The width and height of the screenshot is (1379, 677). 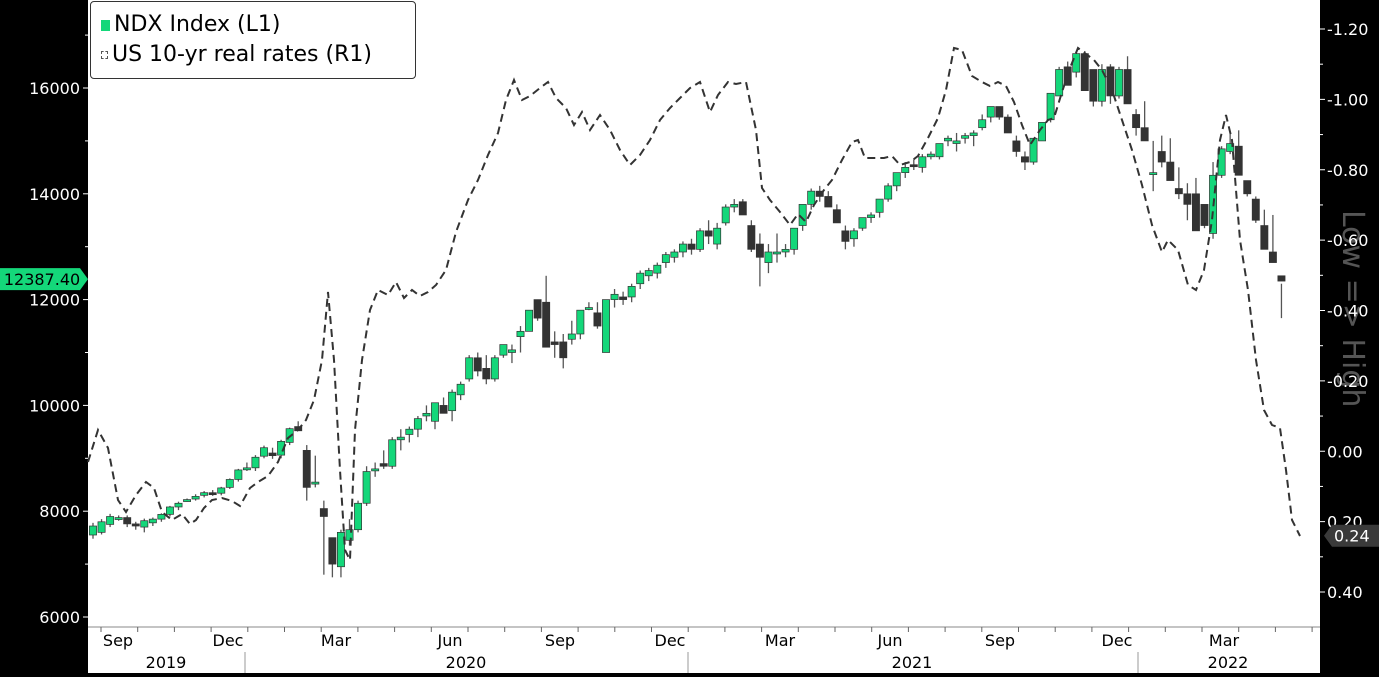 I want to click on left-axis-tick-label: 12000, so click(x=54, y=300).